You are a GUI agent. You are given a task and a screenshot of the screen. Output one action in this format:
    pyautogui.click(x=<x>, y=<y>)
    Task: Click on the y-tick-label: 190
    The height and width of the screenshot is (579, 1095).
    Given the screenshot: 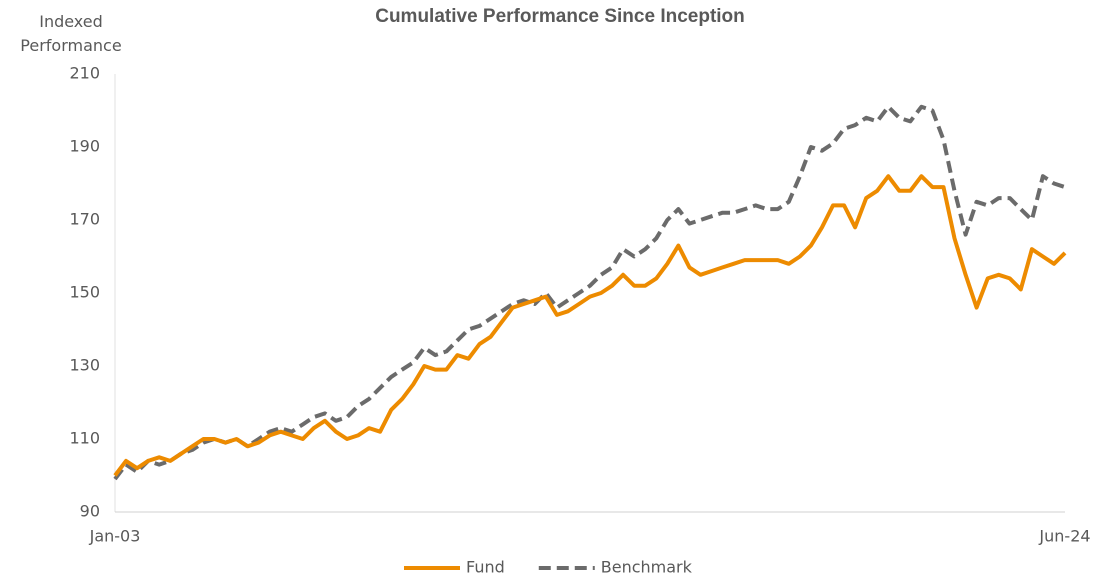 What is the action you would take?
    pyautogui.click(x=84, y=146)
    